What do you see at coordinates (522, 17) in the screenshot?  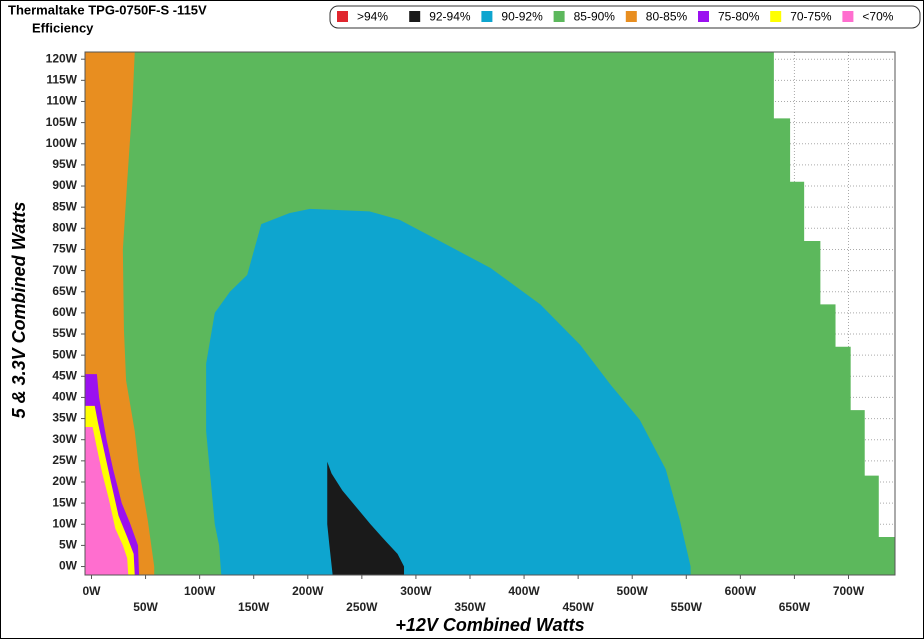 I see `legend-label: 90-92%` at bounding box center [522, 17].